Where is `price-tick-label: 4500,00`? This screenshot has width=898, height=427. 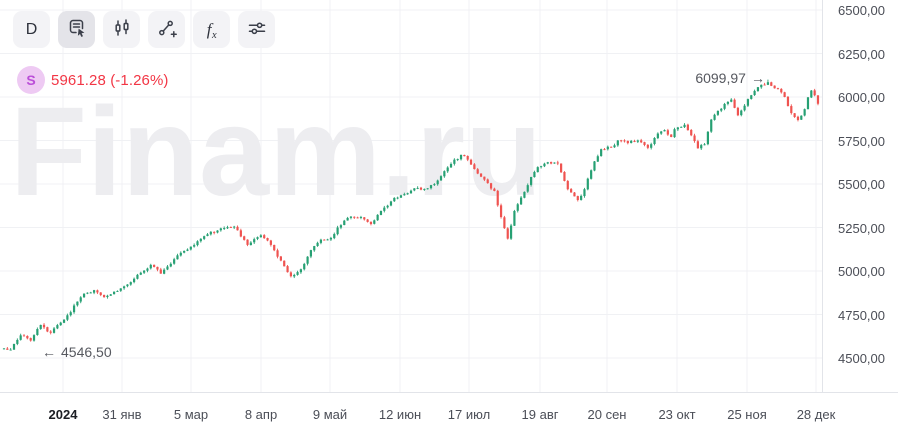 price-tick-label: 4500,00 is located at coordinates (861, 358).